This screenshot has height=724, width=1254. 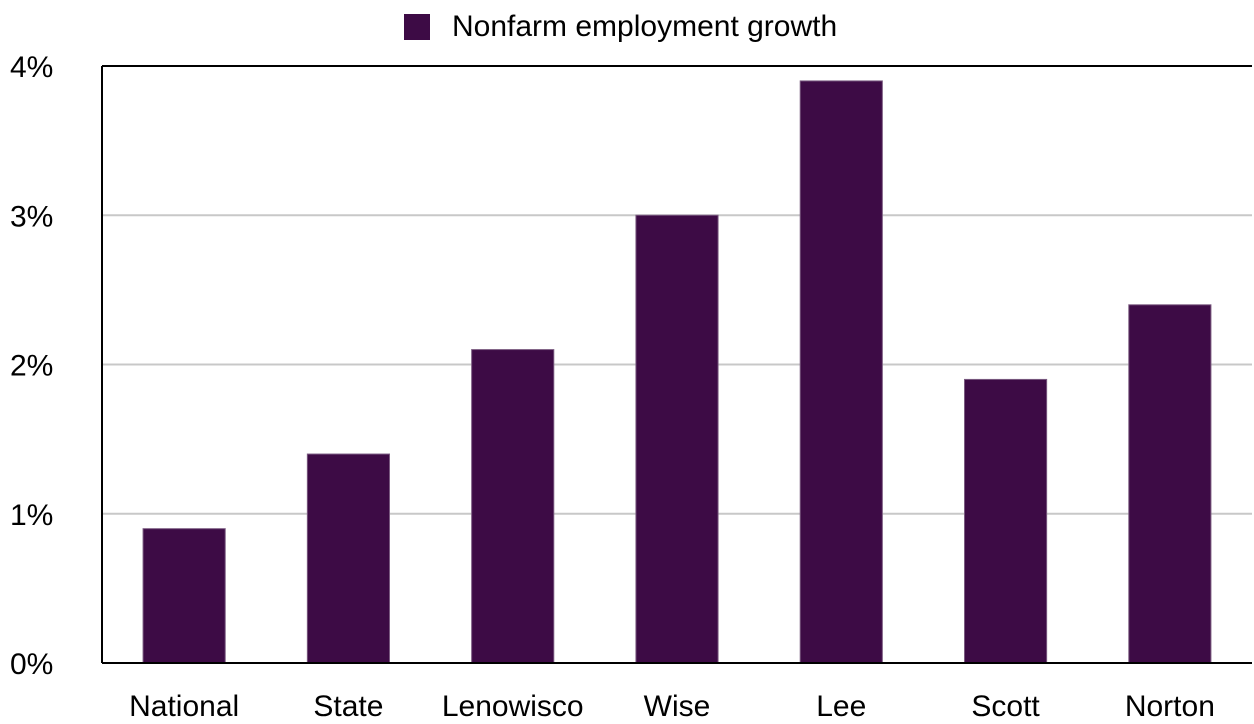 I want to click on legend: Nonfarm employment growth, so click(x=620, y=26).